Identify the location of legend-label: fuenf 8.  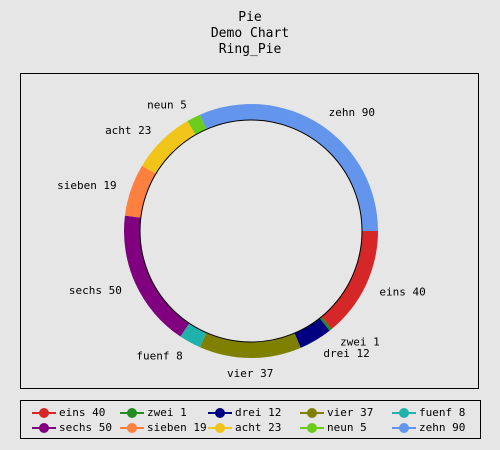
(442, 412).